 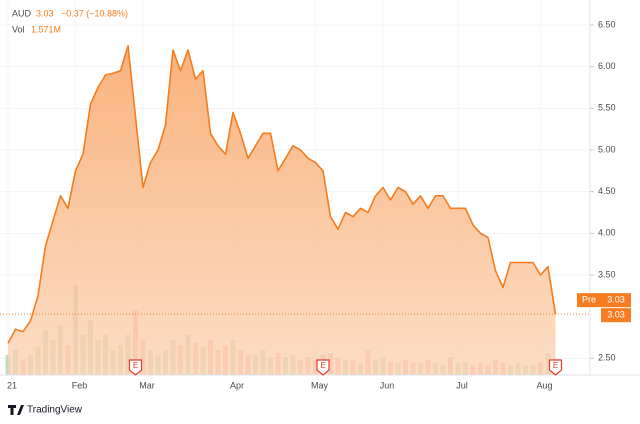 I want to click on y-tick-label: 4.00, so click(x=607, y=233).